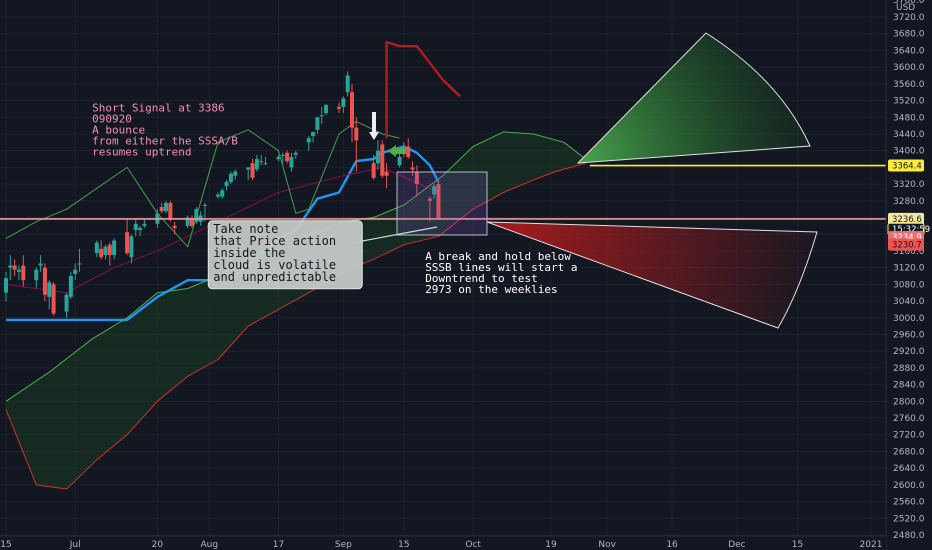 This screenshot has width=932, height=550. What do you see at coordinates (443, 542) in the screenshot?
I see `time-axis: 15 Jul 20 Aug 17 Sep 15 Oct 19 Nov 16 Dec 15 2021` at bounding box center [443, 542].